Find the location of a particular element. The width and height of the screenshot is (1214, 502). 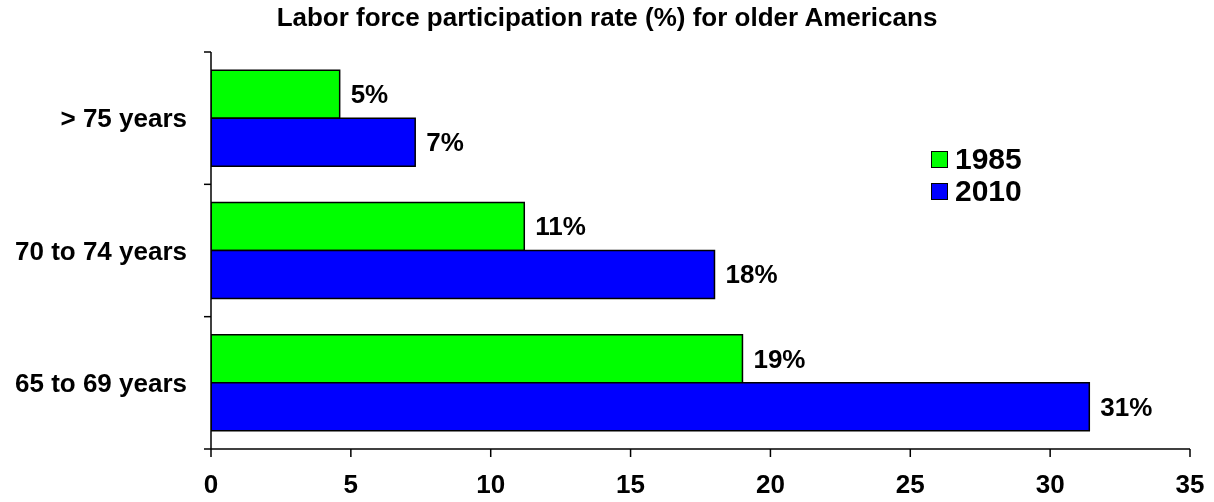

data-label: 11% is located at coordinates (560, 226).